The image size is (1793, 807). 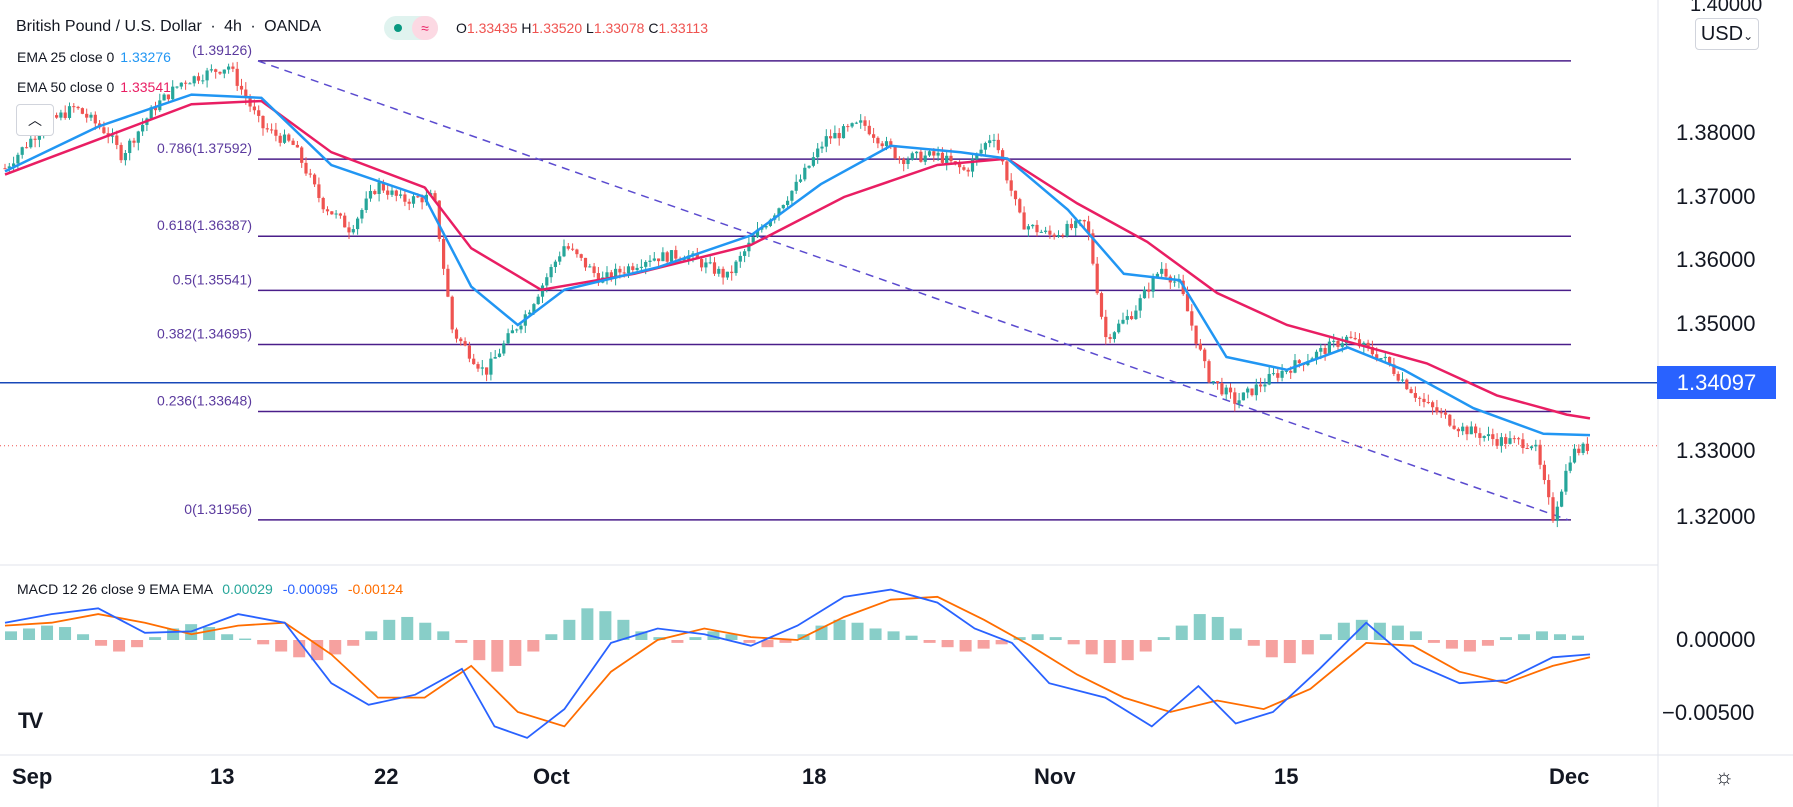 I want to click on market-status-badge: ≈, so click(x=411, y=28).